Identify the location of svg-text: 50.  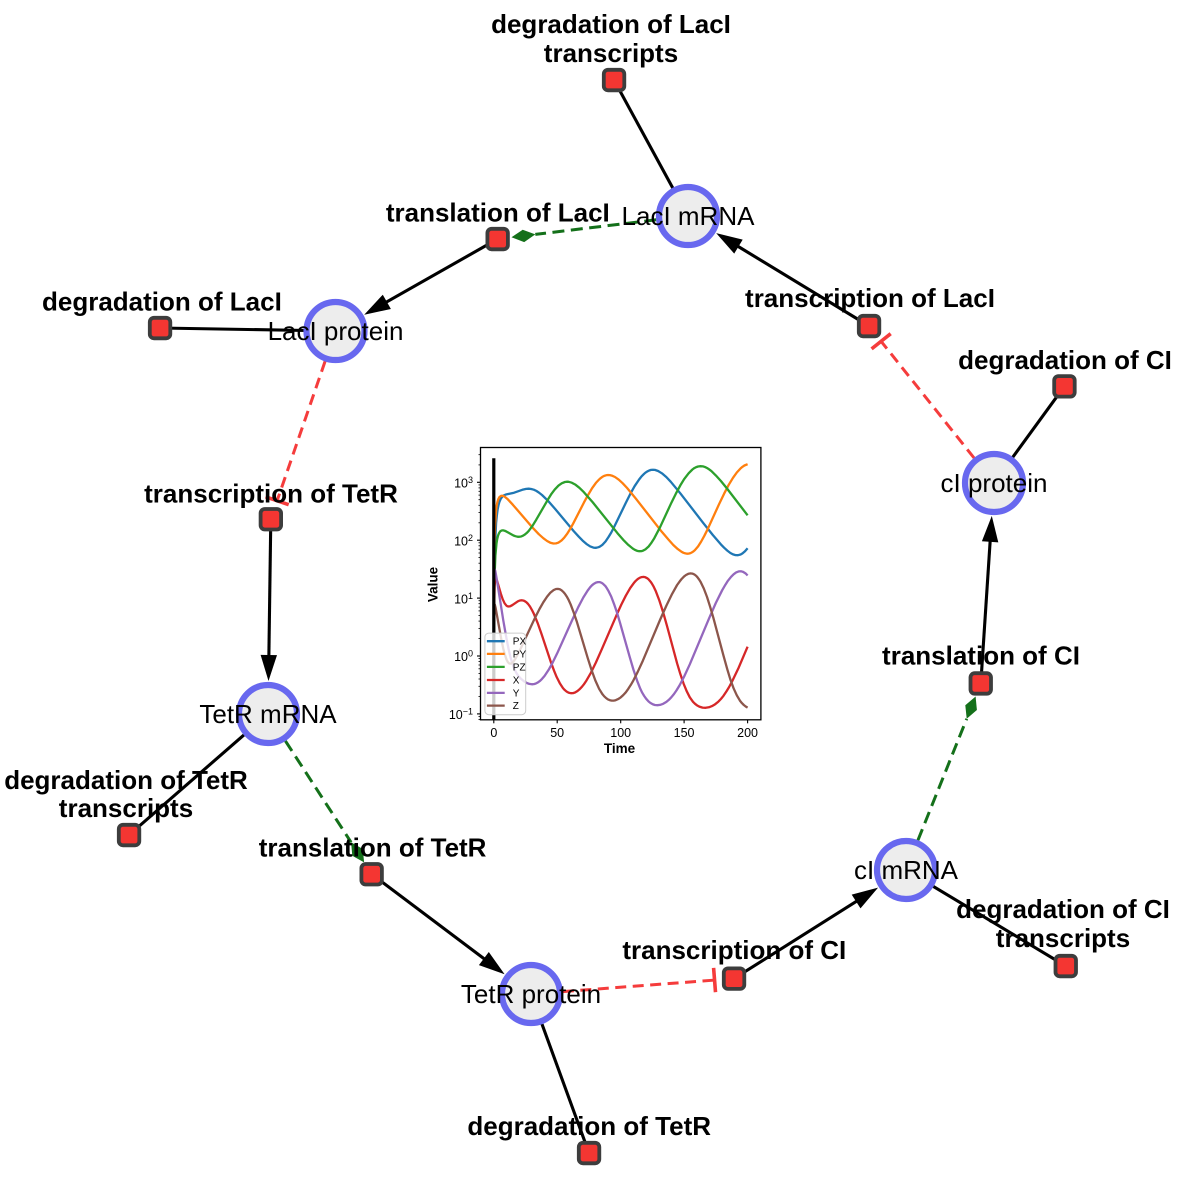
(557, 733).